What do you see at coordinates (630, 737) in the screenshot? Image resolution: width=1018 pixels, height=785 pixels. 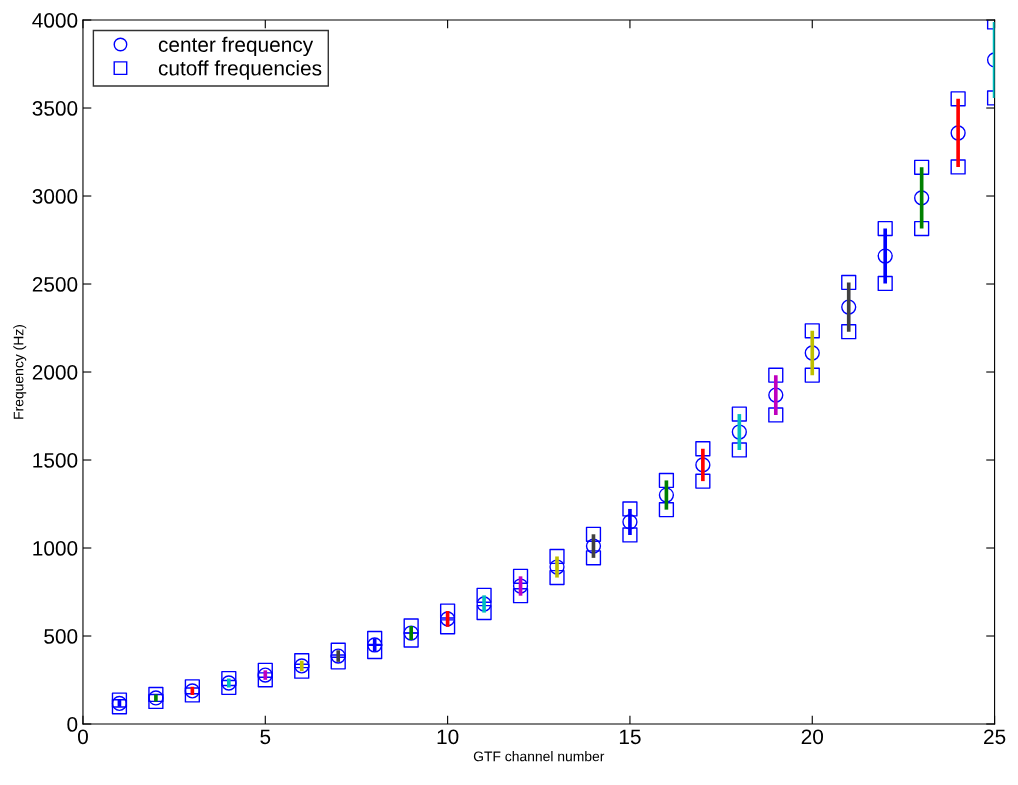 I see `x-tick-label: 15` at bounding box center [630, 737].